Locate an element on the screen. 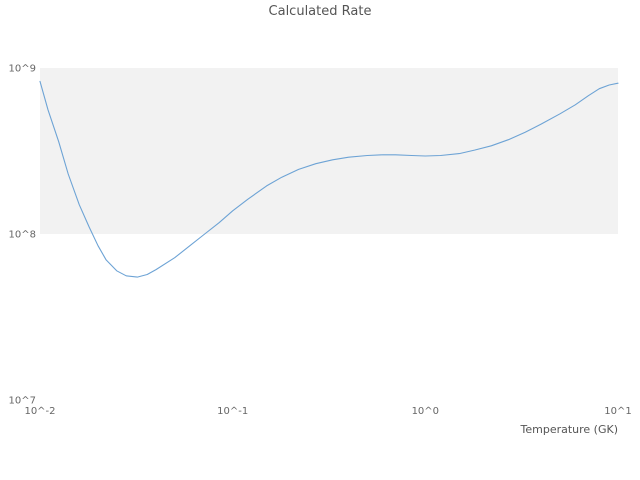  y-tick-label: 10^8 is located at coordinates (22, 235).